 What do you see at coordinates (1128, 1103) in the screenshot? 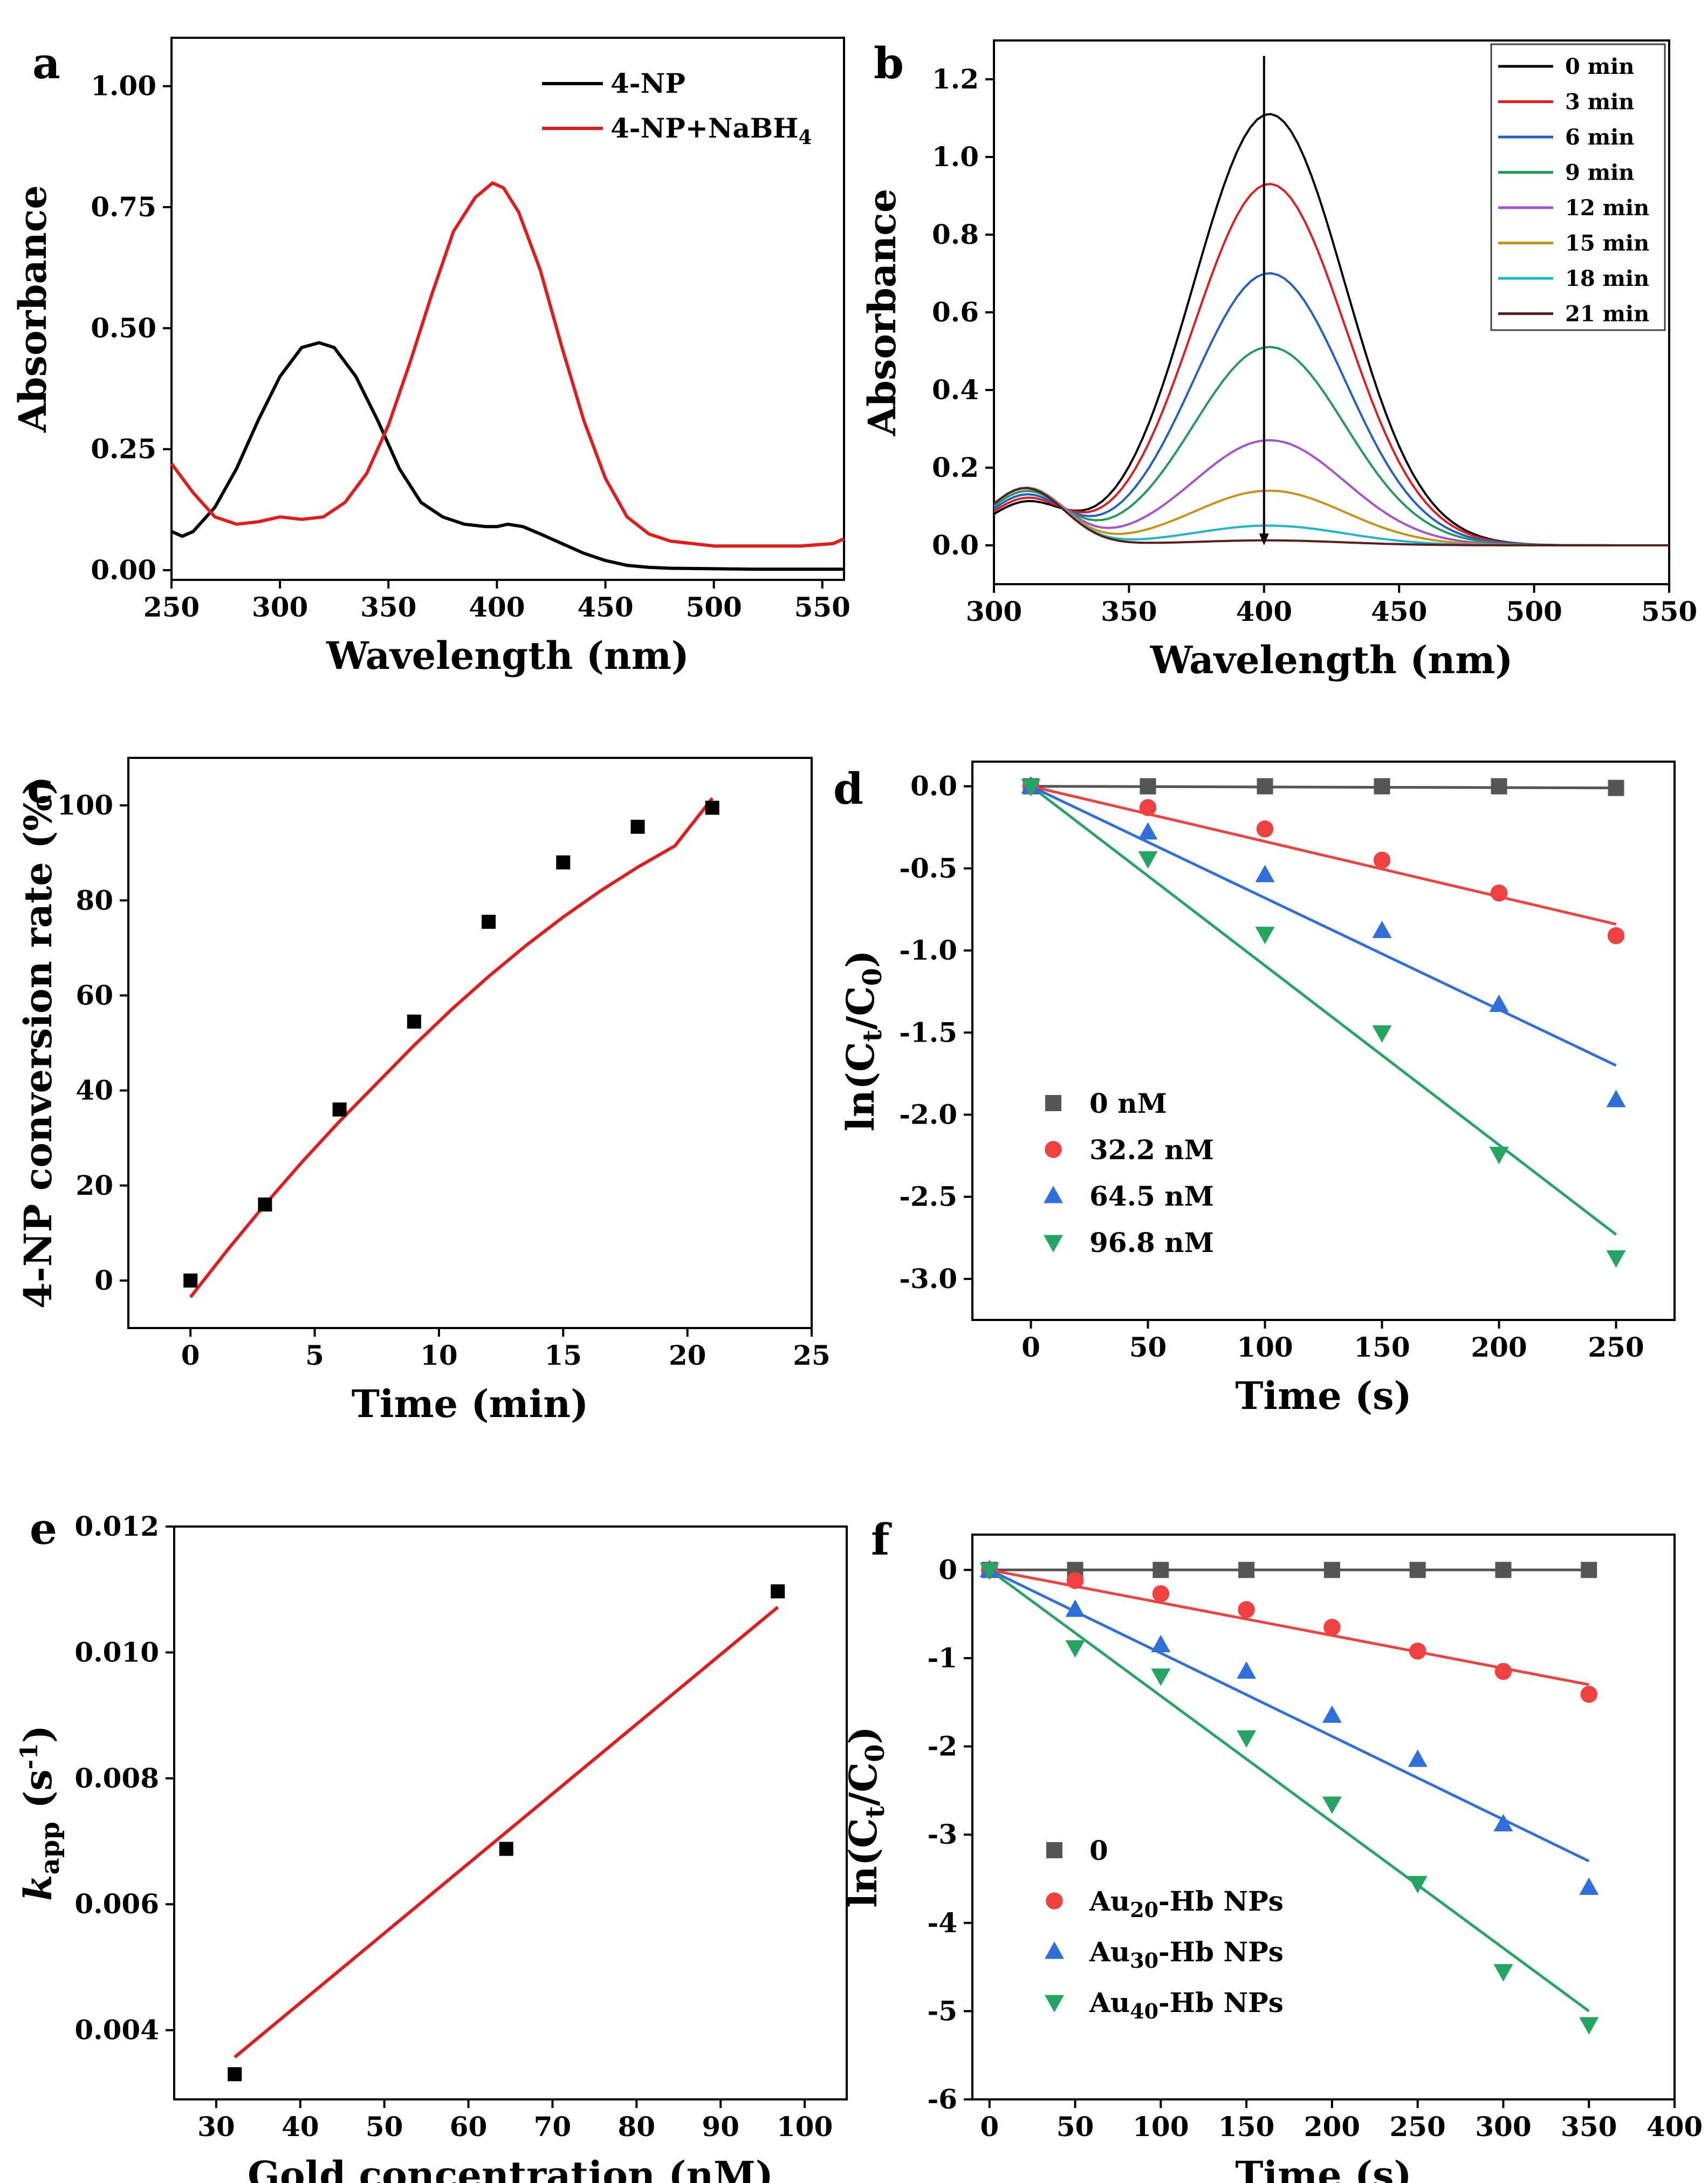
I see `panel-d-legend-label: 0 nM` at bounding box center [1128, 1103].